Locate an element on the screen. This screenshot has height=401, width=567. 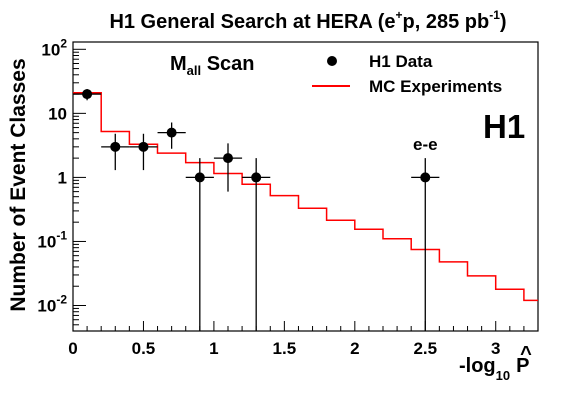
x-tick-label: 2.5 is located at coordinates (425, 348).